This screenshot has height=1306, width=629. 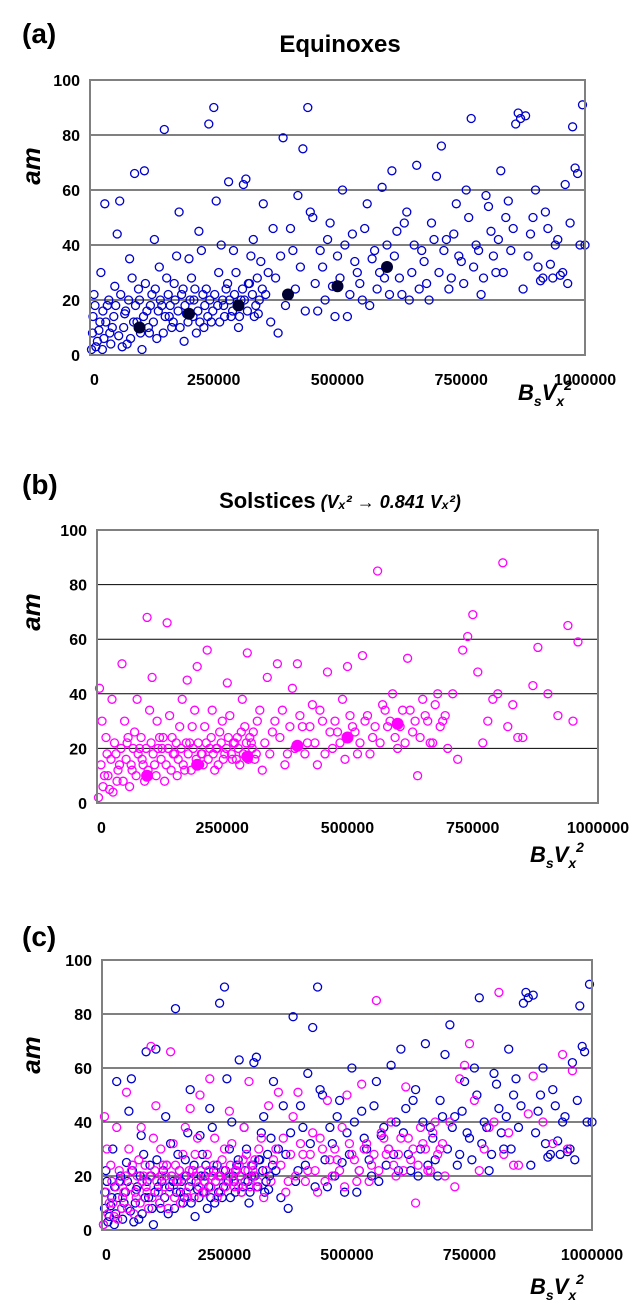 What do you see at coordinates (71, 246) in the screenshot?
I see `y-tick-label: 40` at bounding box center [71, 246].